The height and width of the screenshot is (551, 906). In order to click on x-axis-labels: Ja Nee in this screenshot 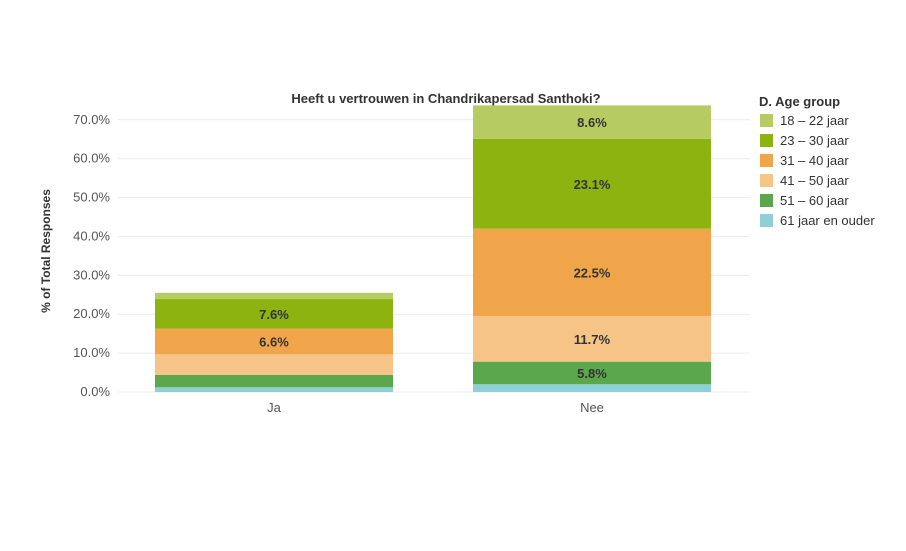, I will do `click(435, 407)`.